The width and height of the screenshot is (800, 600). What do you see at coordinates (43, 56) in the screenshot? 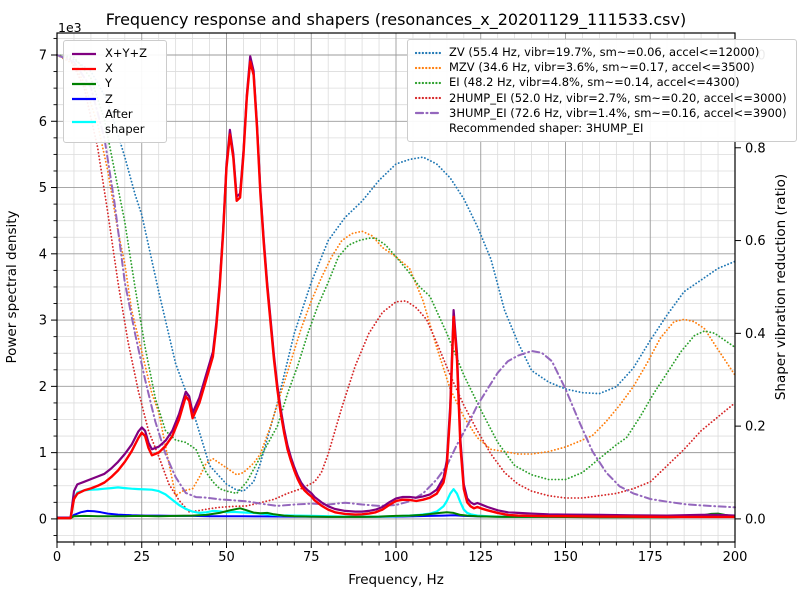
I see `y-left-tick-label: 7` at bounding box center [43, 56].